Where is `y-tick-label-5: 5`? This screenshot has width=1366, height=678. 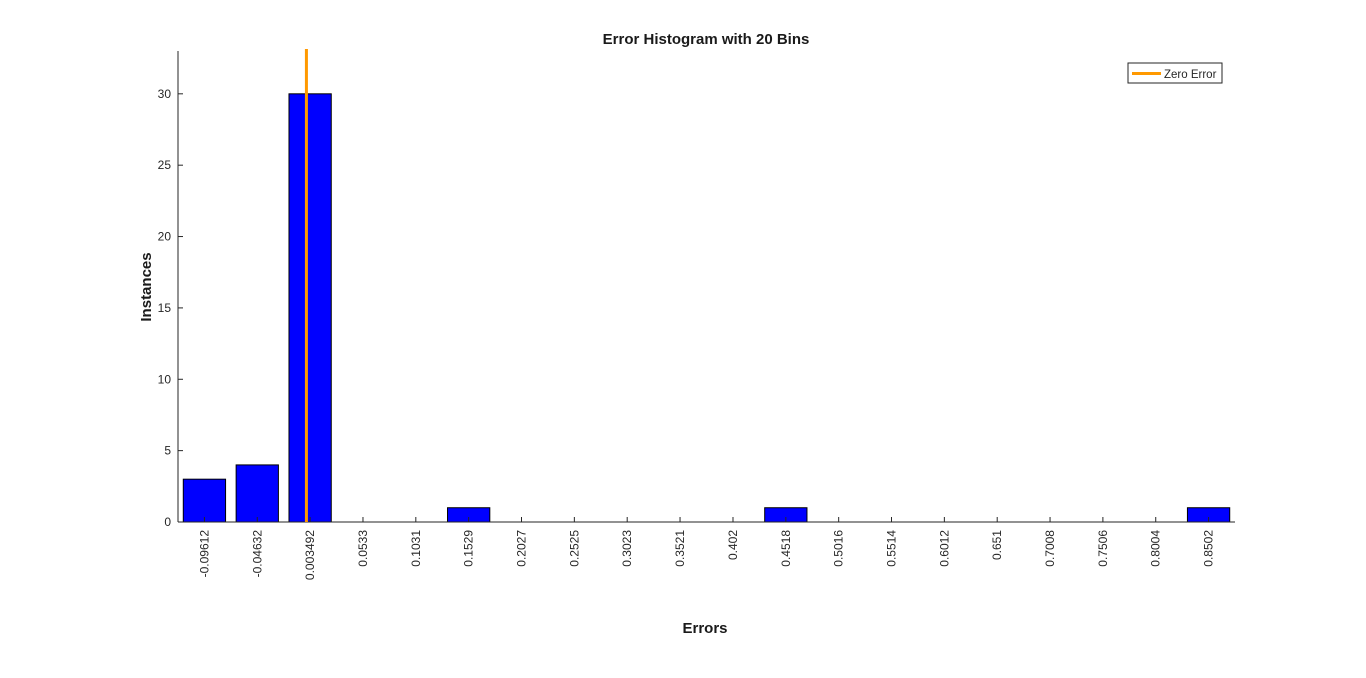 y-tick-label-5: 5 is located at coordinates (167, 451).